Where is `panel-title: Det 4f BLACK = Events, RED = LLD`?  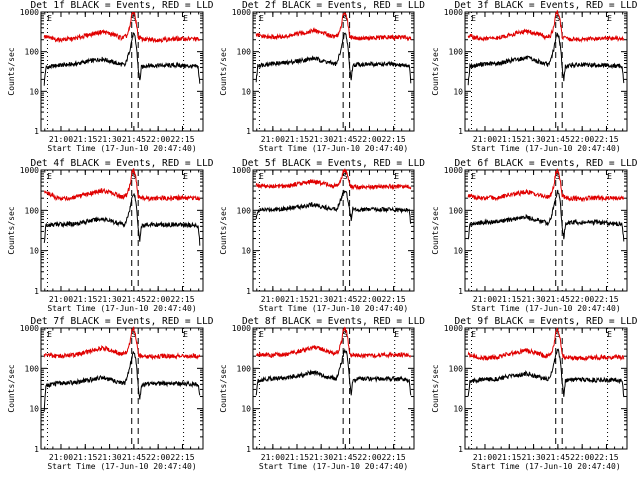
panel-title: Det 4f BLACK = Events, RED = LLD is located at coordinates (121, 163).